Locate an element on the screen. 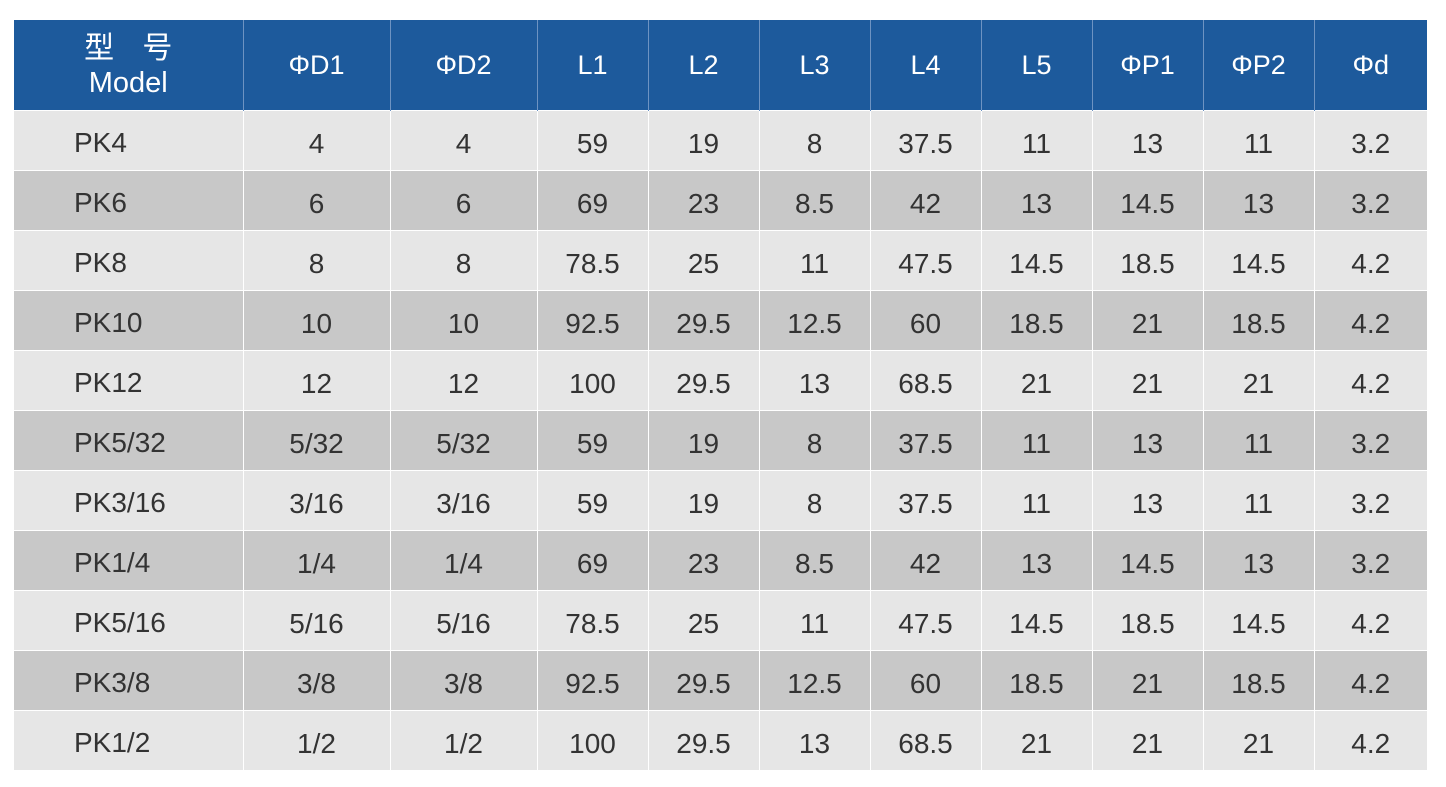 Image resolution: width=1446 pixels, height=787 pixels. cell-l3: 12.5 is located at coordinates (815, 680).